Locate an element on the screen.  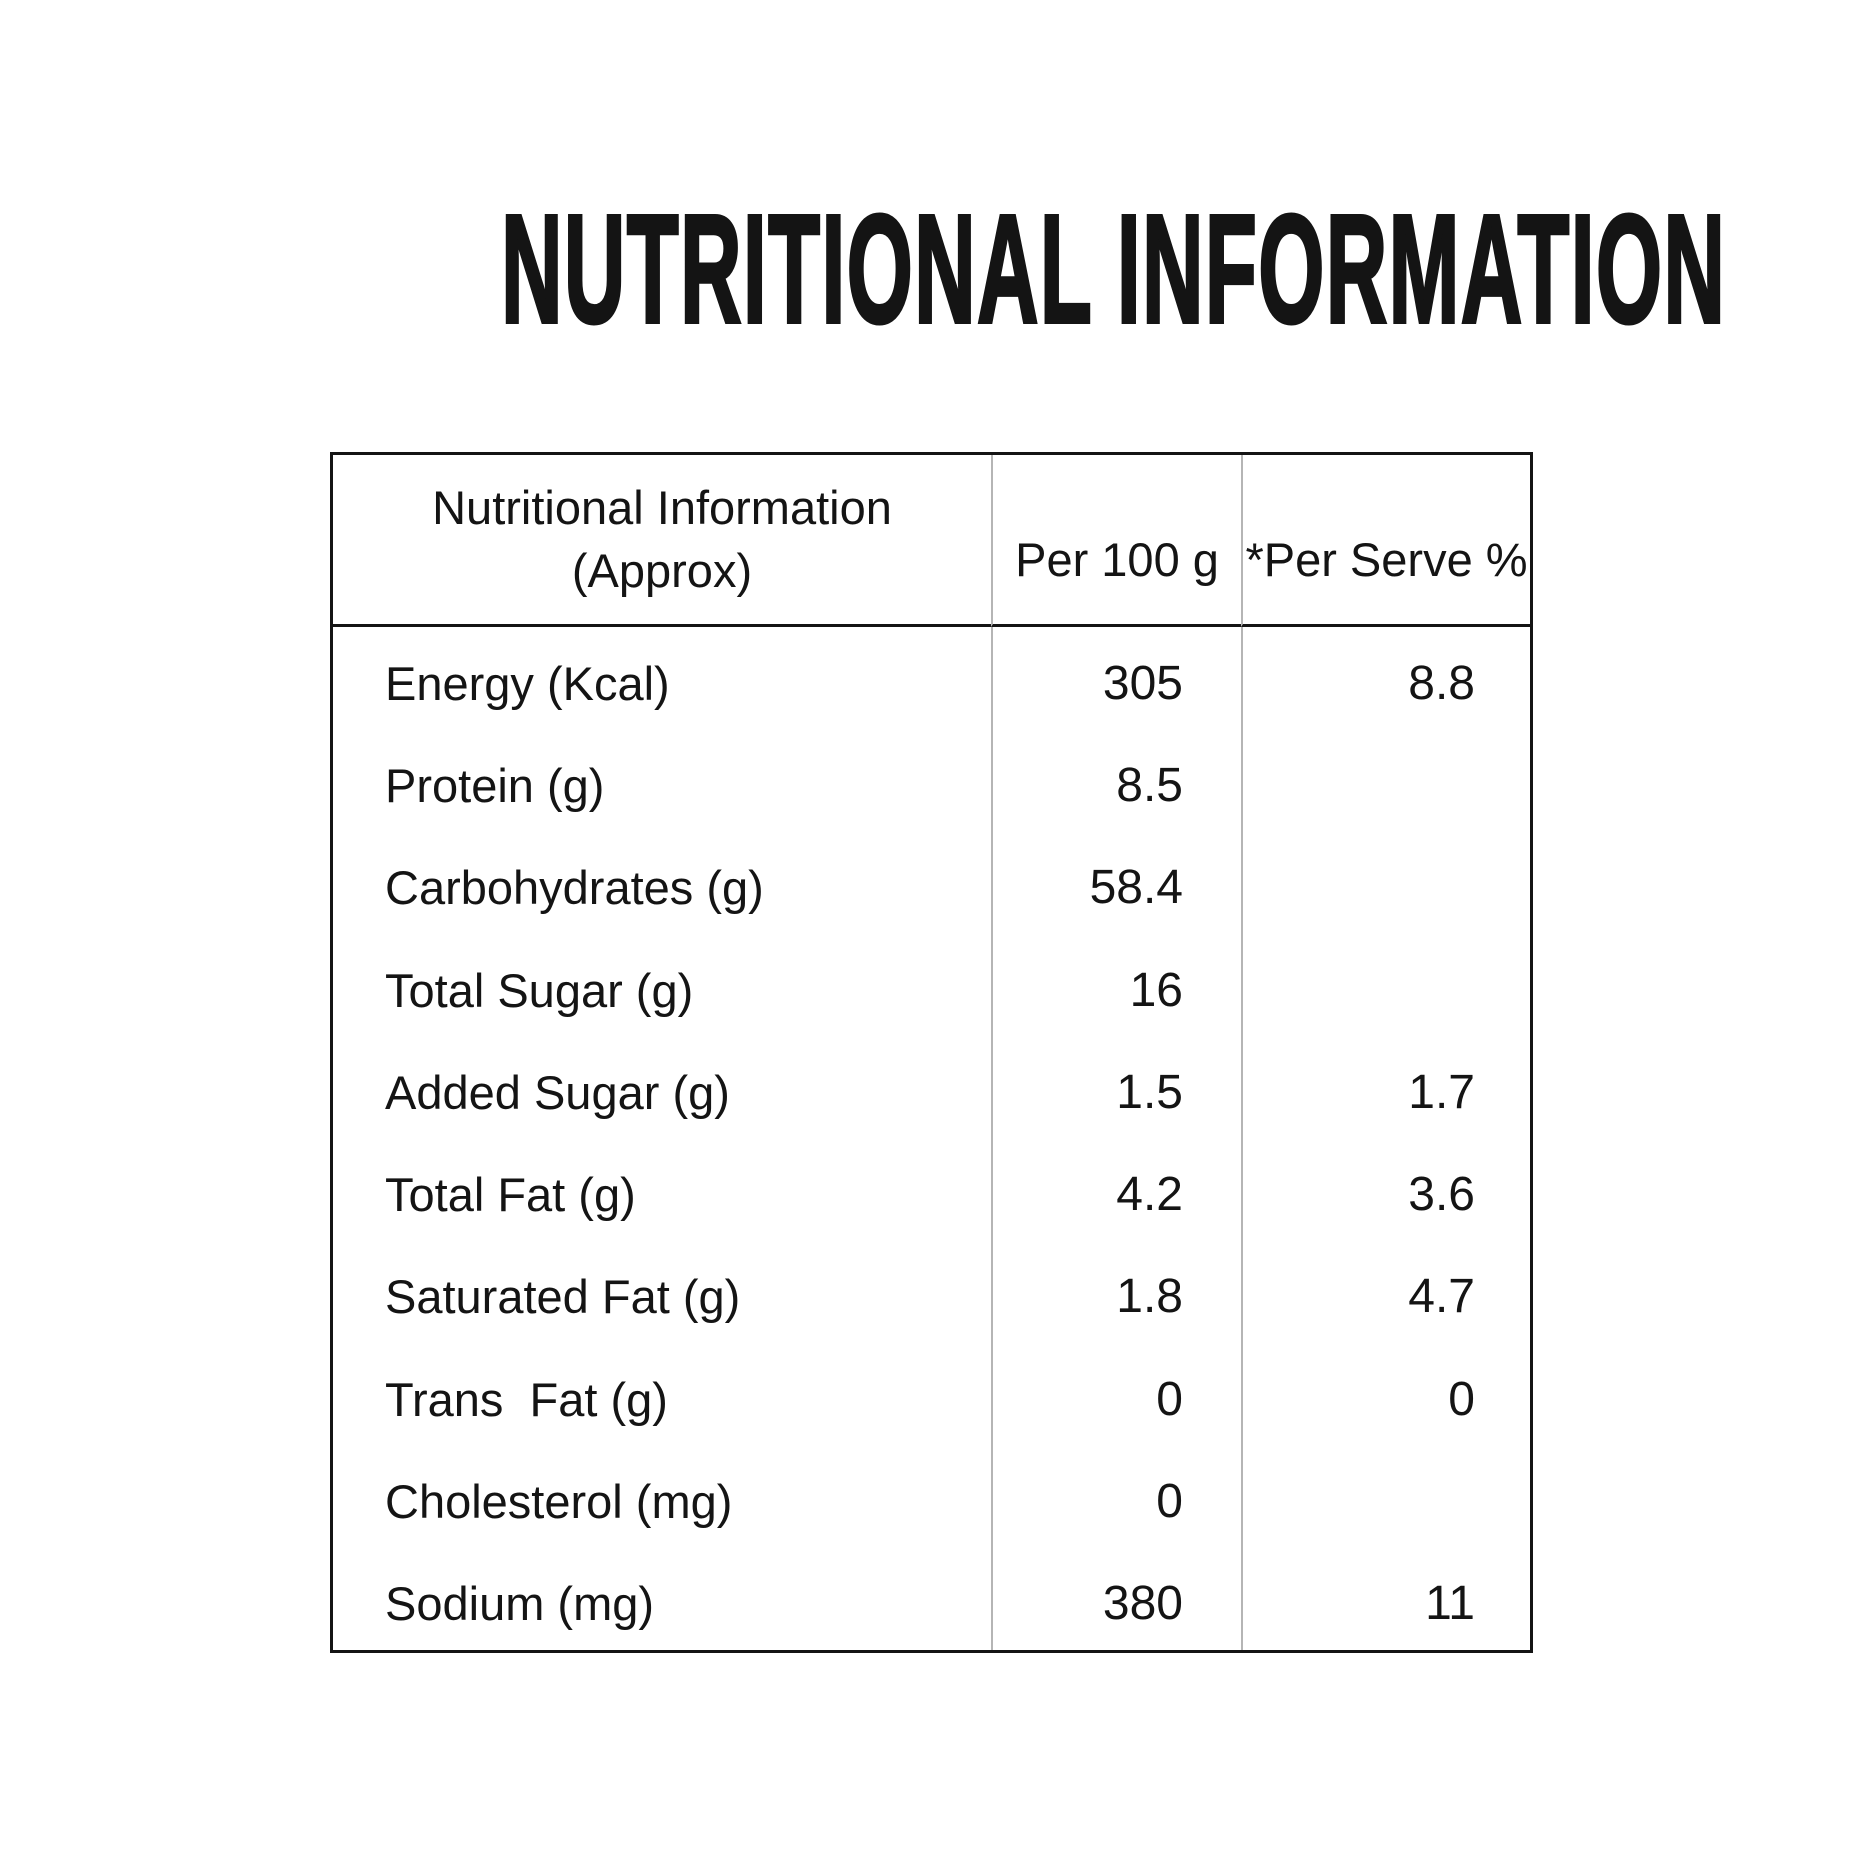
value-per-serve: 8.8 is located at coordinates (1385, 678).